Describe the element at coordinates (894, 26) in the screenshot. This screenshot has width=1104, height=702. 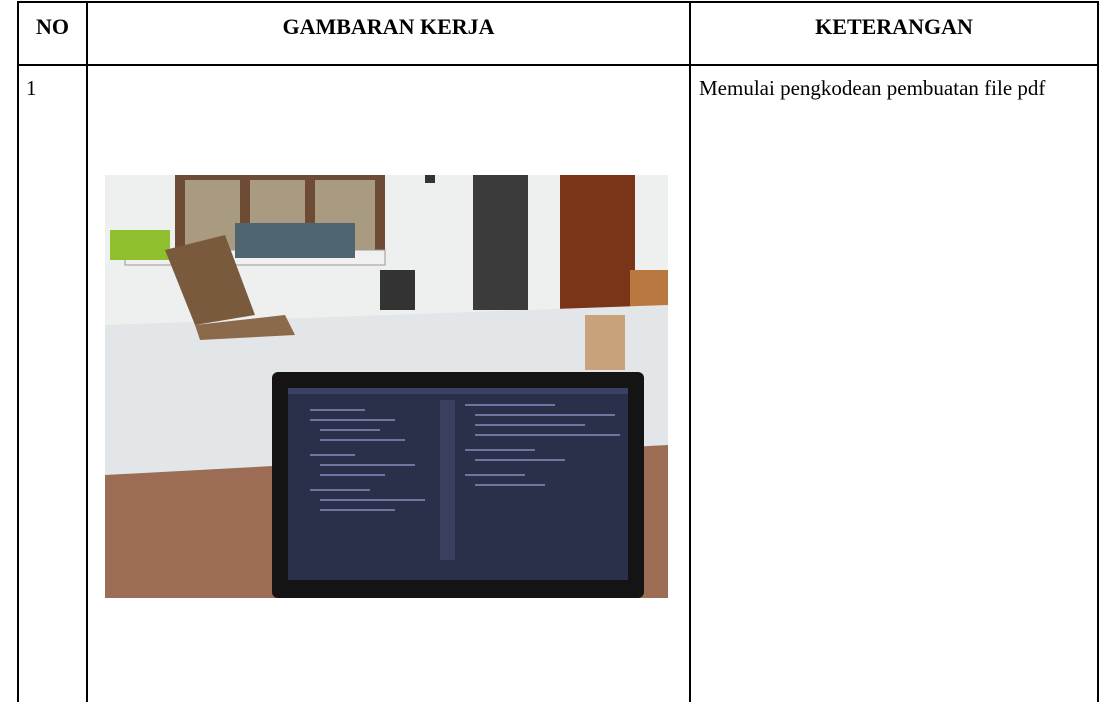
I see `header-cell: KETERANGAN` at that location.